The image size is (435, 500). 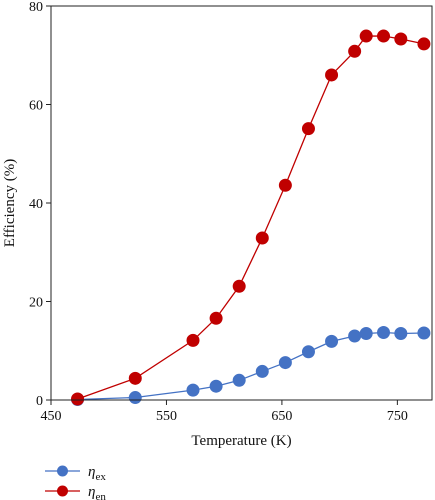 What do you see at coordinates (36, 7) in the screenshot?
I see `y-tick-label: 80` at bounding box center [36, 7].